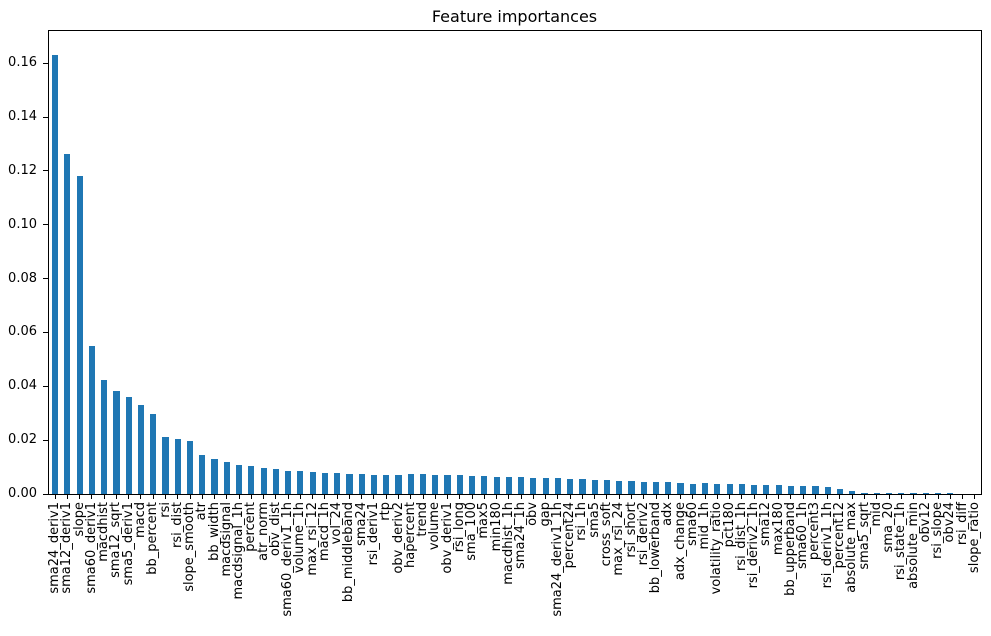 This screenshot has width=991, height=636. I want to click on bar-macd, so click(141, 449).